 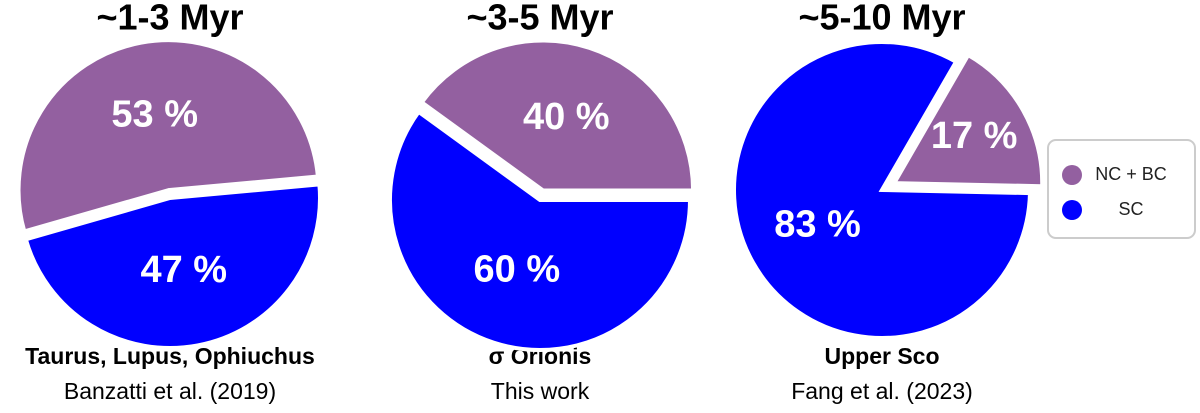 I want to click on chart-title: ~3-5 Myr, so click(x=539, y=19).